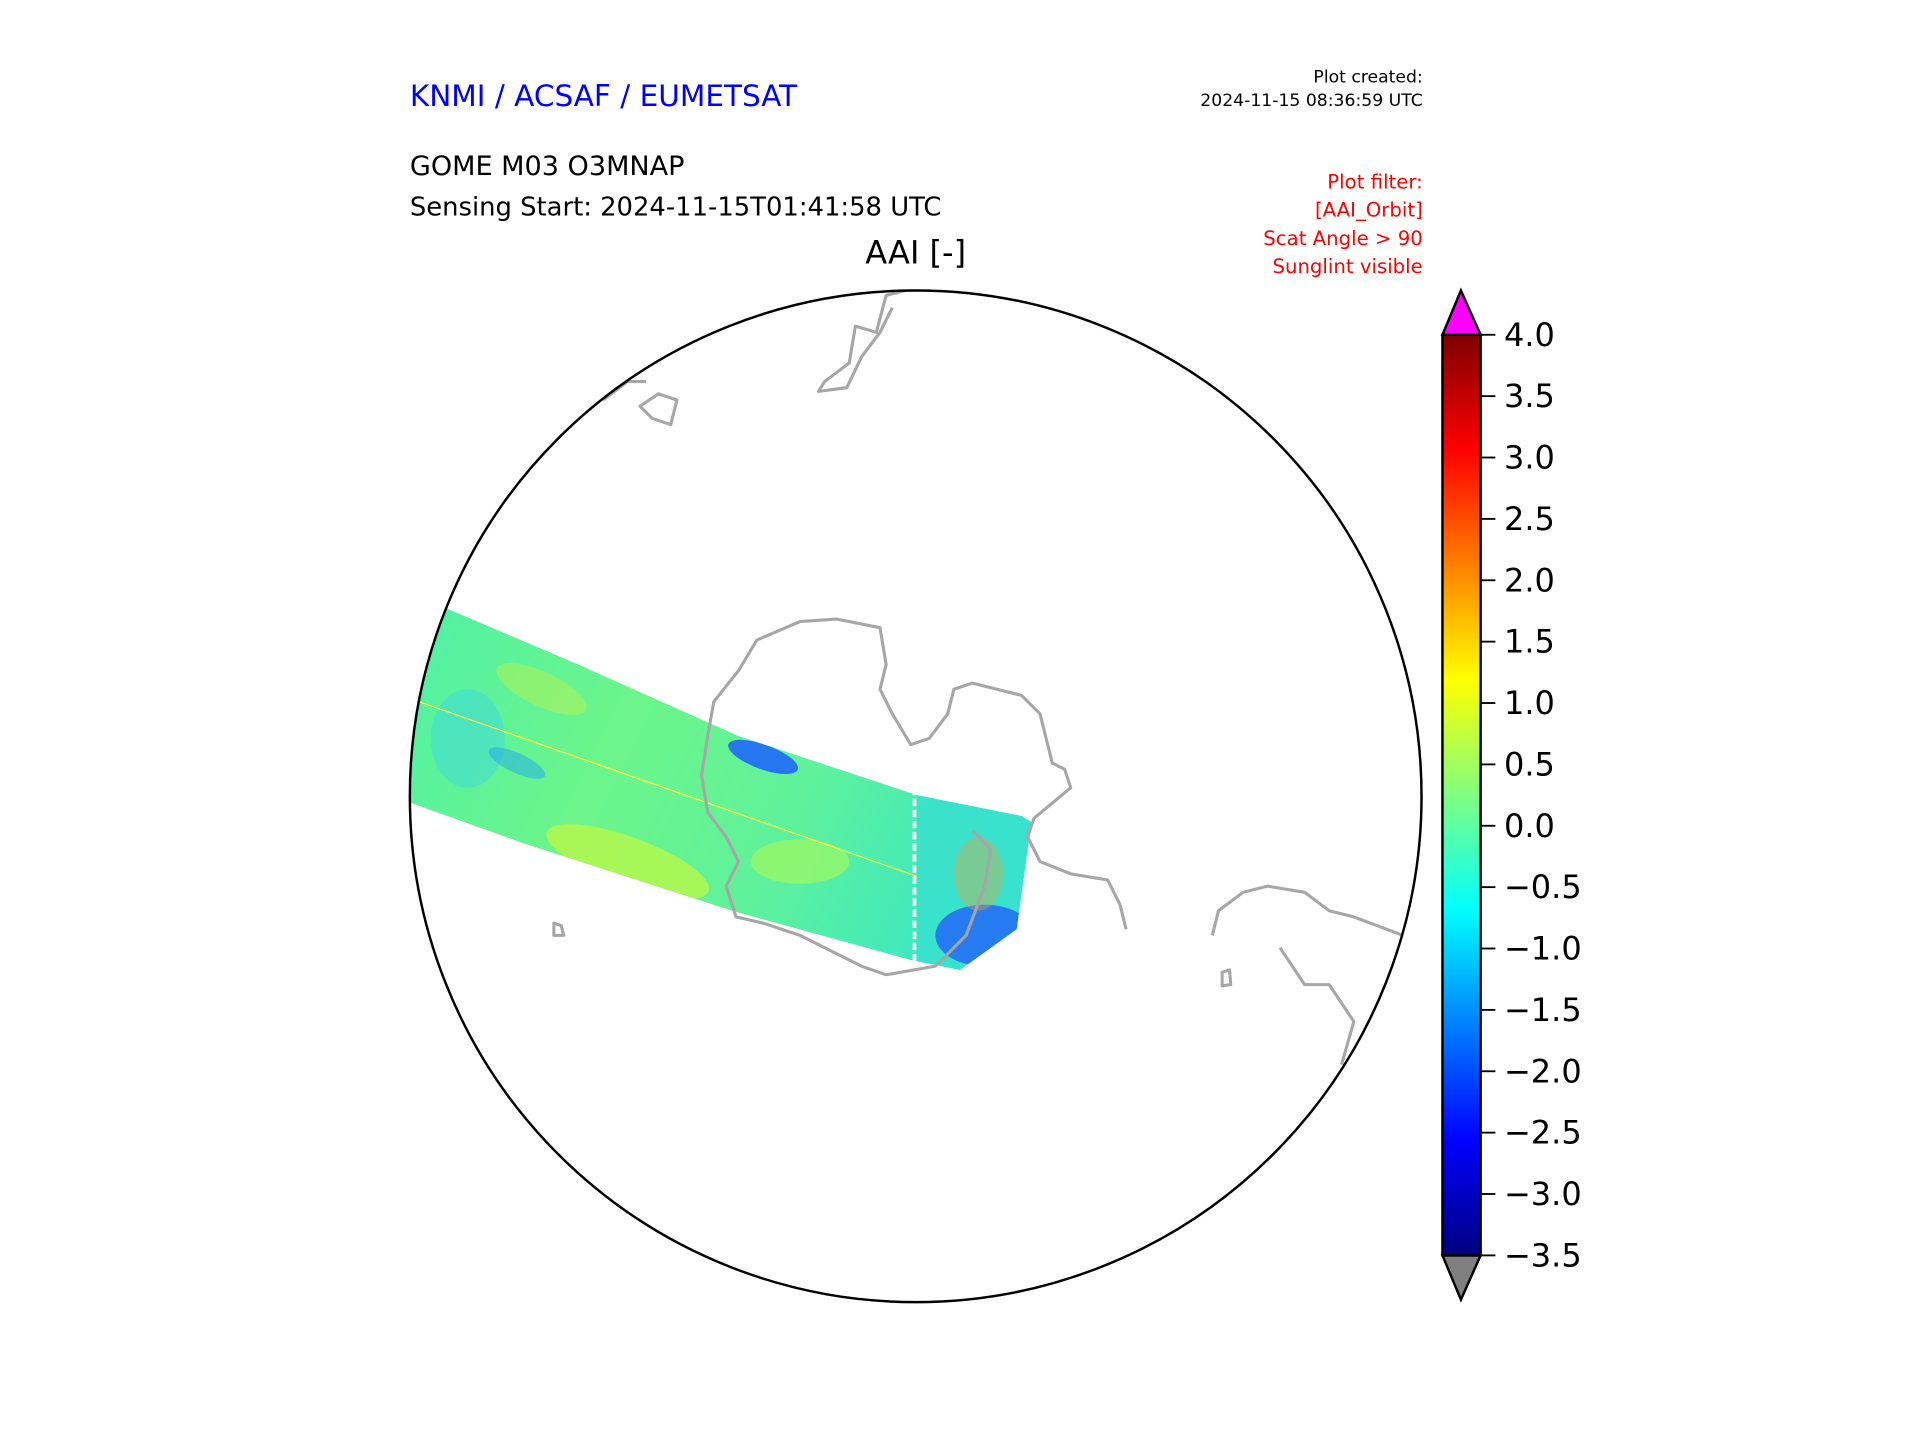  I want to click on colorbar-tick-label: −2.5, so click(1543, 1133).